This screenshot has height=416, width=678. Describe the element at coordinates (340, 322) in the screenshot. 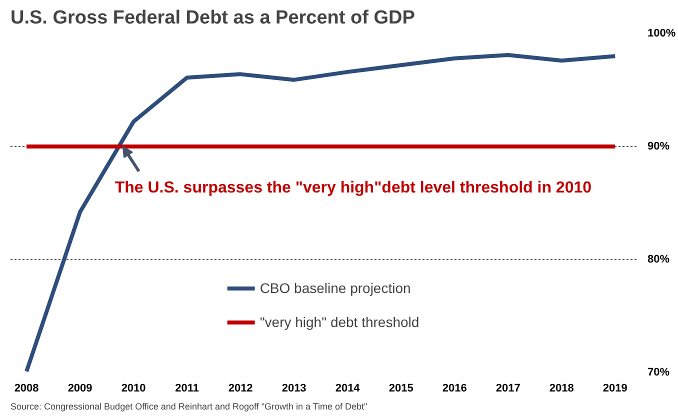

I see `legend-label: "very high" debt threshold` at that location.